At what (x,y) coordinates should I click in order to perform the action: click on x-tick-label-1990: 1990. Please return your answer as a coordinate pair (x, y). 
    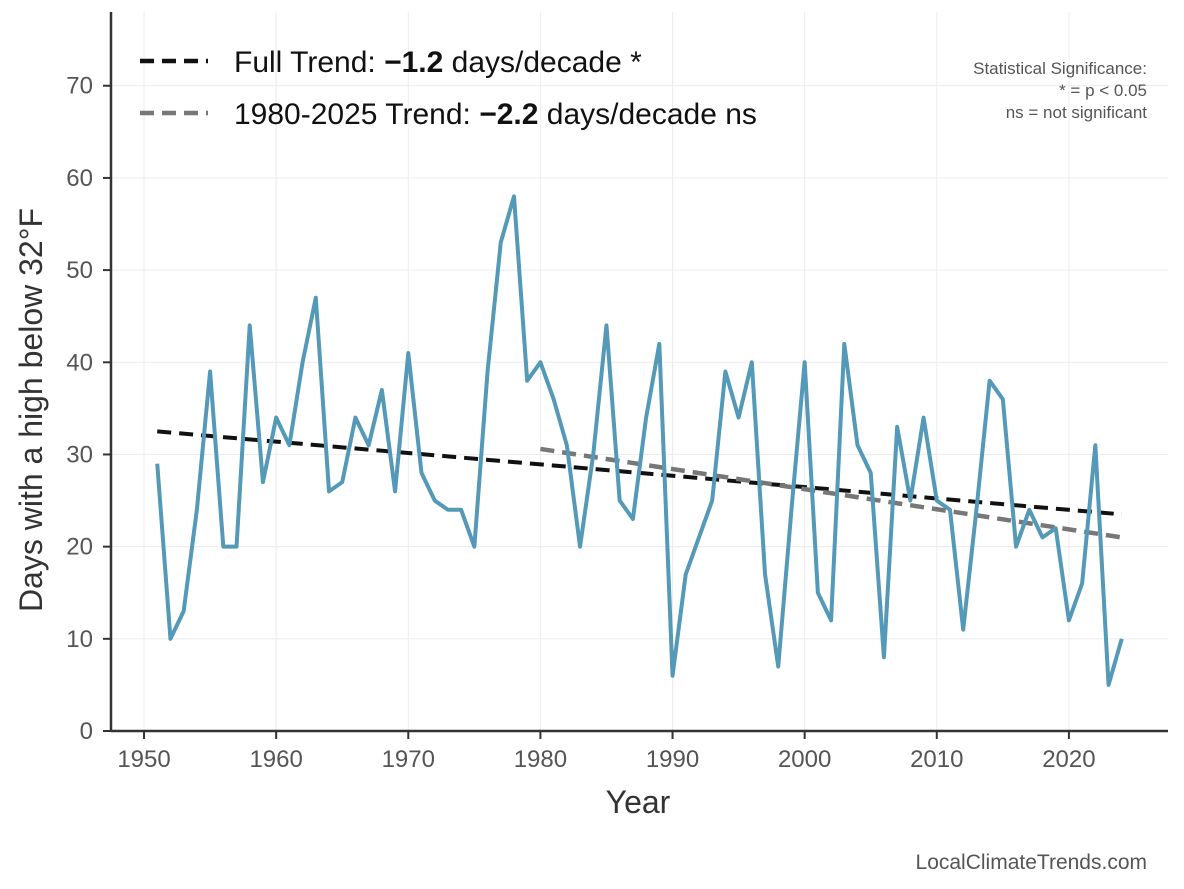
    Looking at the image, I should click on (672, 759).